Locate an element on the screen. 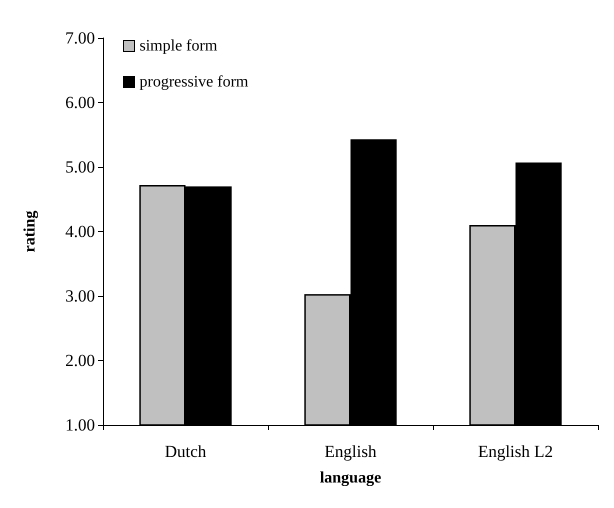  y-tick-label: 5.00 is located at coordinates (80, 167).